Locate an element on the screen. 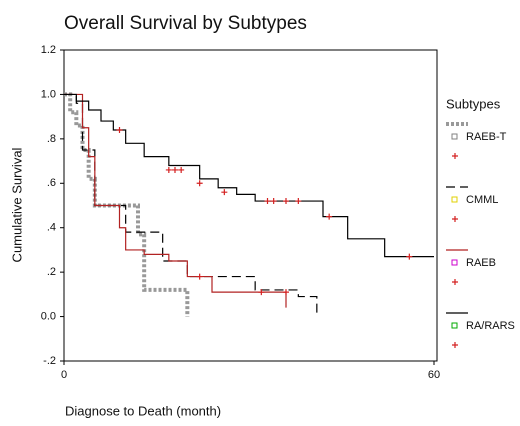 This screenshot has height=426, width=520. y-axis-title: Cumulative Survival is located at coordinates (16, 204).